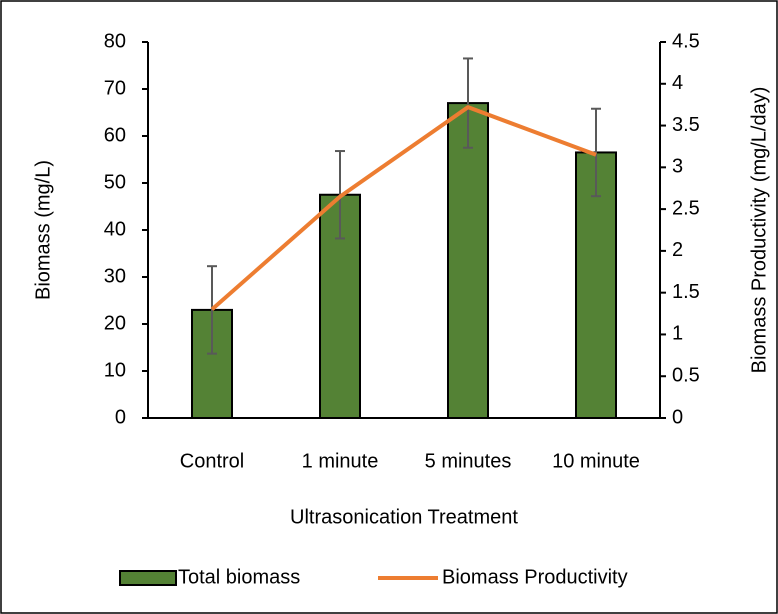 The width and height of the screenshot is (778, 614). What do you see at coordinates (115, 41) in the screenshot?
I see `y-tick-label: 80` at bounding box center [115, 41].